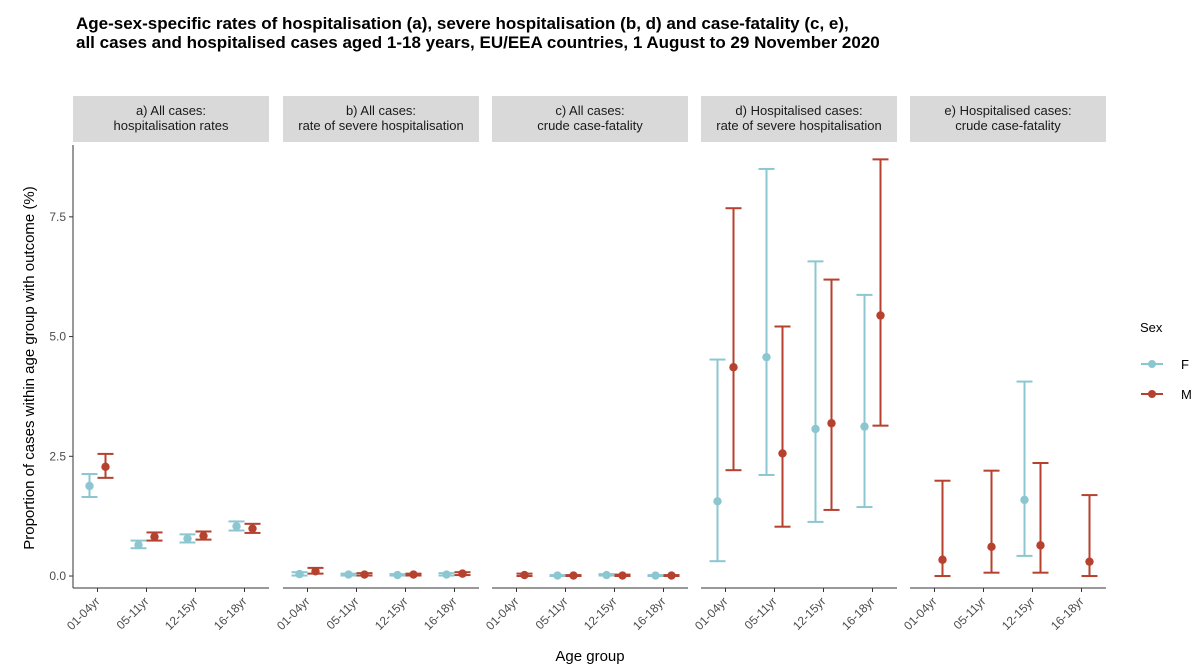 This screenshot has width=1194, height=664. What do you see at coordinates (57, 576) in the screenshot?
I see `y-tick-label: 0.0` at bounding box center [57, 576].